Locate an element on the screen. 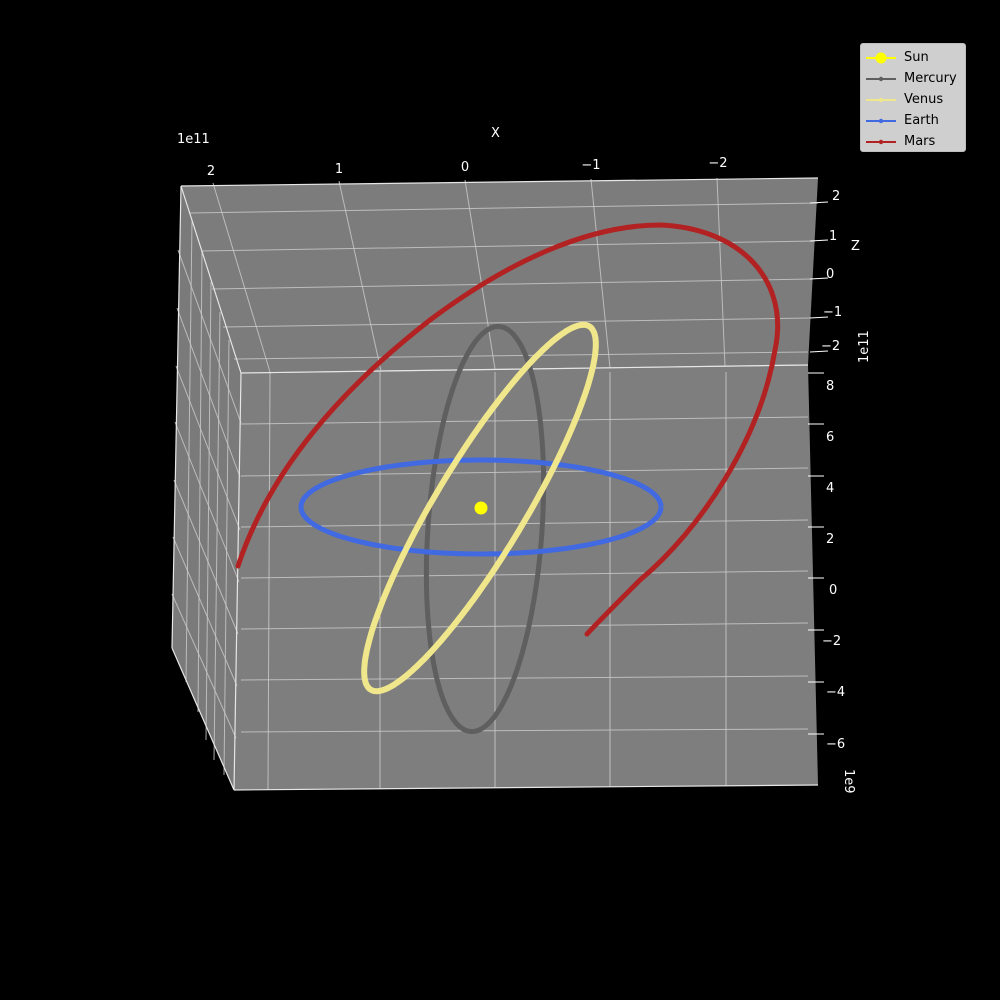 The width and height of the screenshot is (1000, 1000). legend: Sun Mercury Venus Earth Mars is located at coordinates (913, 97).